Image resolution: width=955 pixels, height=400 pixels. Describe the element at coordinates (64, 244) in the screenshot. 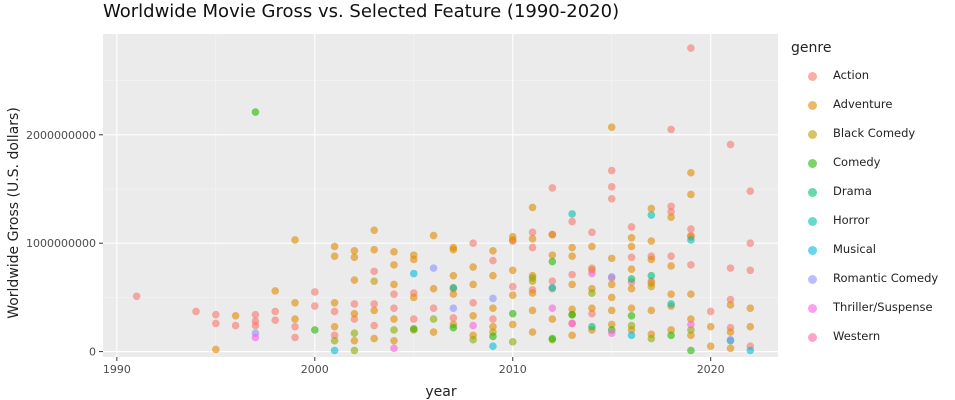

I see `y-axis-ticks: 0 1000000000 2000000000` at that location.